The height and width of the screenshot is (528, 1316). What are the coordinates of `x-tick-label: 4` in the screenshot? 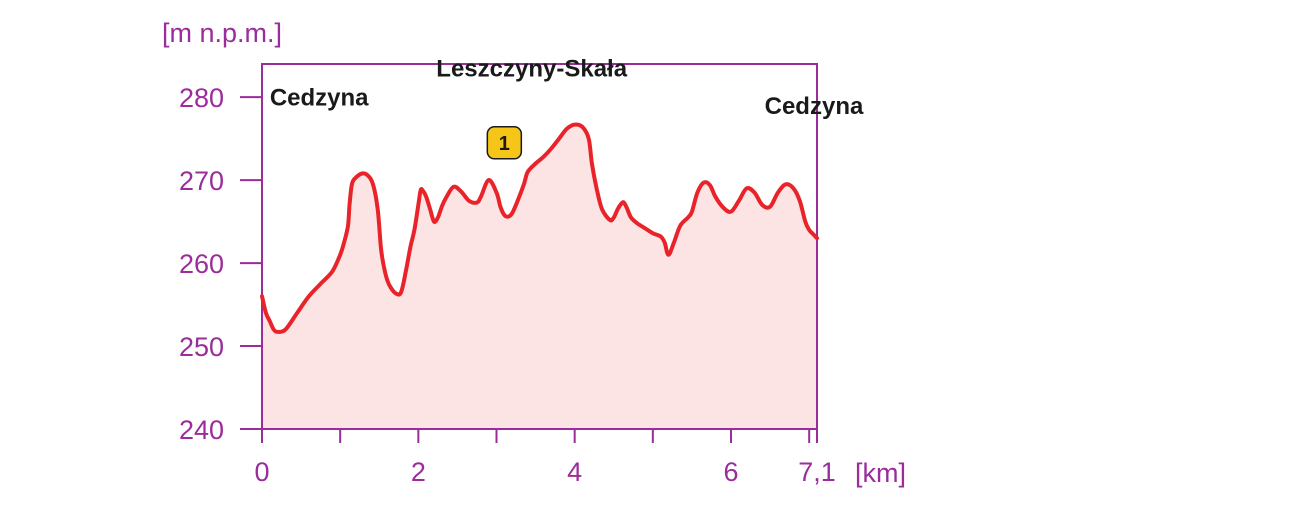 It's located at (574, 472).